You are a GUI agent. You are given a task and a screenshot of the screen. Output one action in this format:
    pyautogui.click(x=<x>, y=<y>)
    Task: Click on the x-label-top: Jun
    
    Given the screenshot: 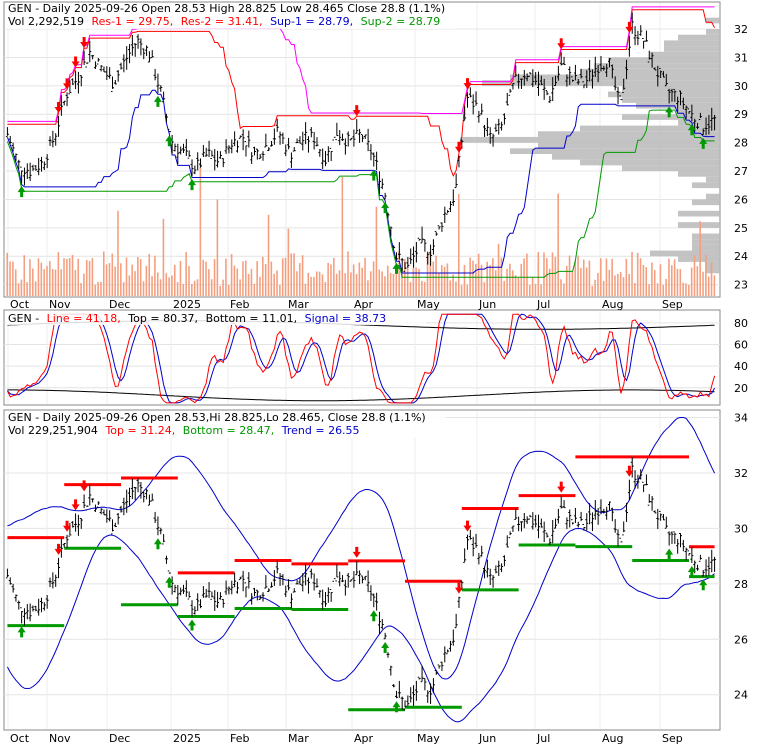 What is the action you would take?
    pyautogui.click(x=487, y=304)
    